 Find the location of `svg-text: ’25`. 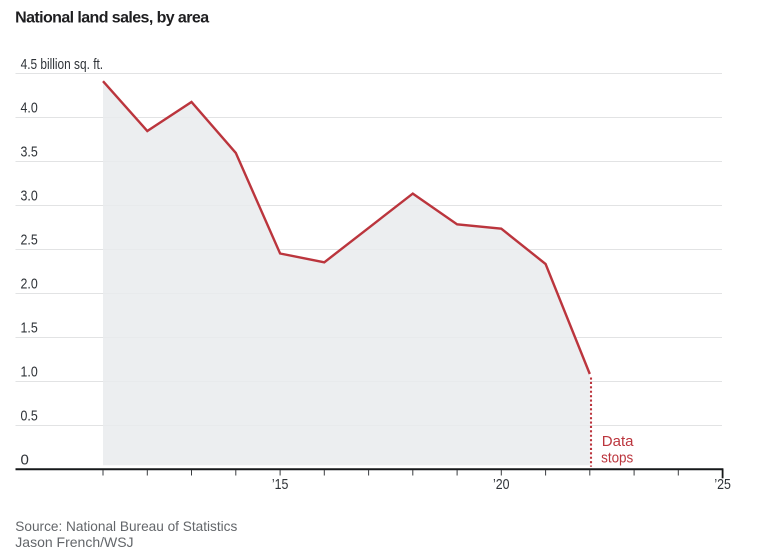

svg-text: ’25 is located at coordinates (722, 484).